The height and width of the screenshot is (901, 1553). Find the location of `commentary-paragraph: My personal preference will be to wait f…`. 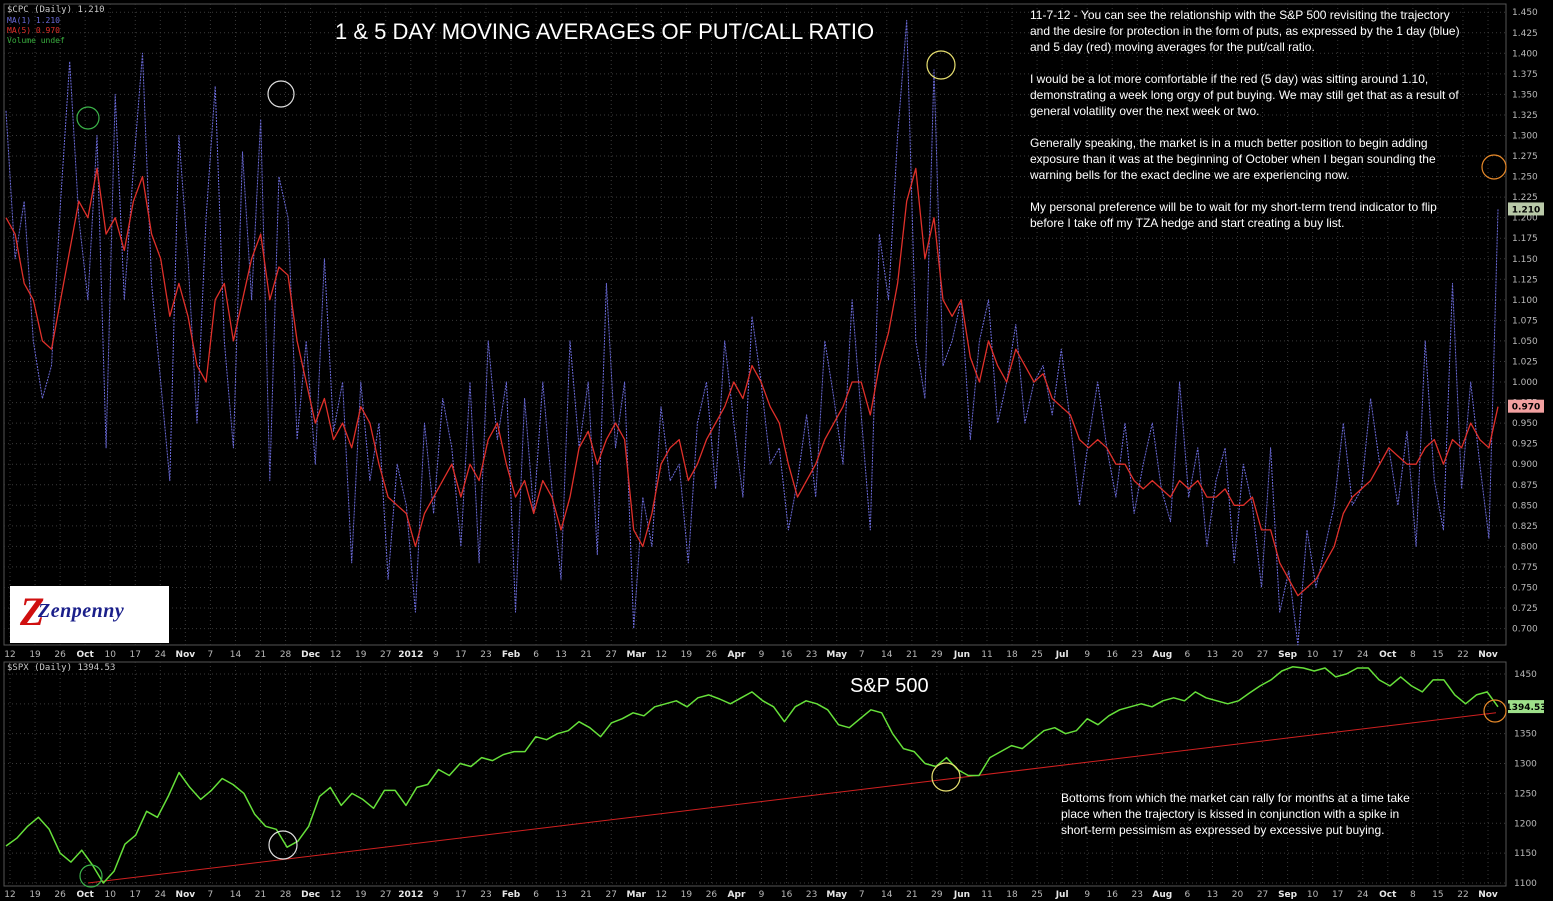

commentary-paragraph: My personal preference will be to wait f… is located at coordinates (1233, 215).